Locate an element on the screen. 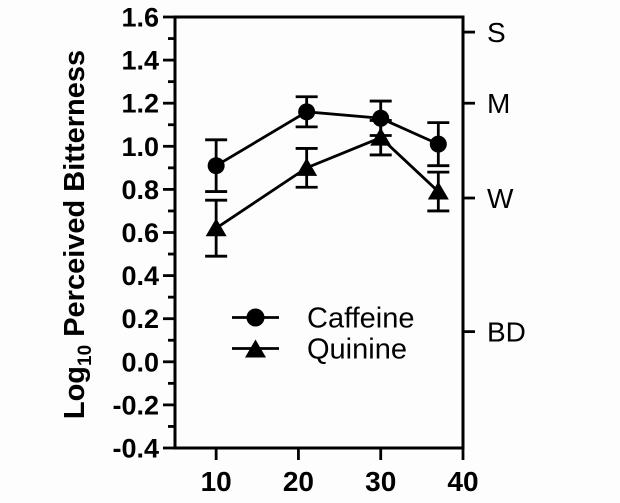  y-axis-tick-label: -0.4 is located at coordinates (135, 448).